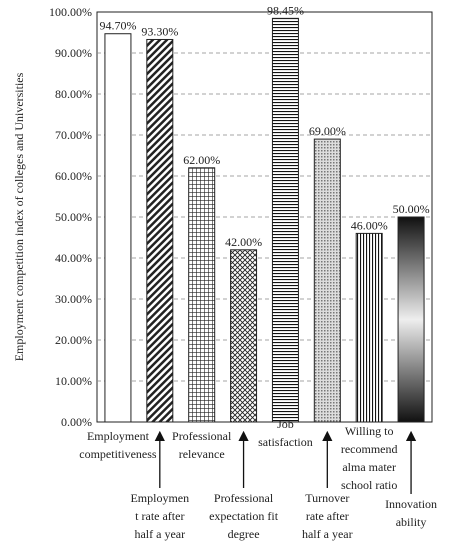 This screenshot has width=456, height=548. Describe the element at coordinates (73, 94) in the screenshot. I see `y-tick-label: 80.00%` at that location.